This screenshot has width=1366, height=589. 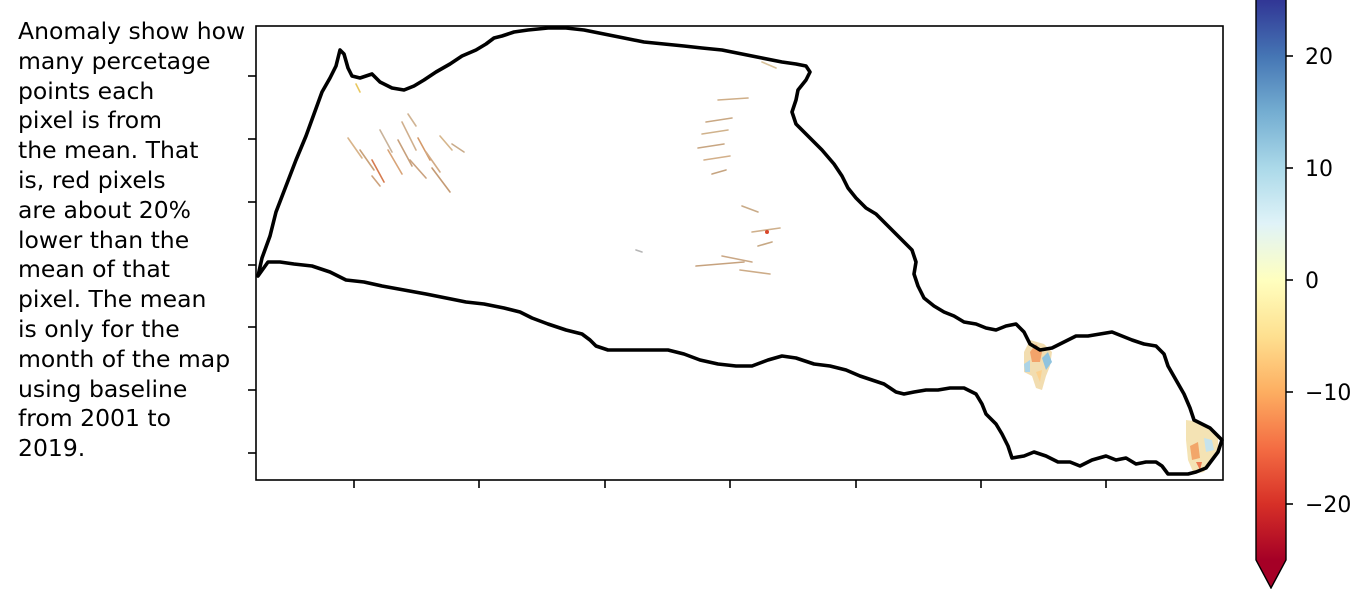 What do you see at coordinates (1319, 169) in the screenshot?
I see `colorbar-tick-label: 10` at bounding box center [1319, 169].